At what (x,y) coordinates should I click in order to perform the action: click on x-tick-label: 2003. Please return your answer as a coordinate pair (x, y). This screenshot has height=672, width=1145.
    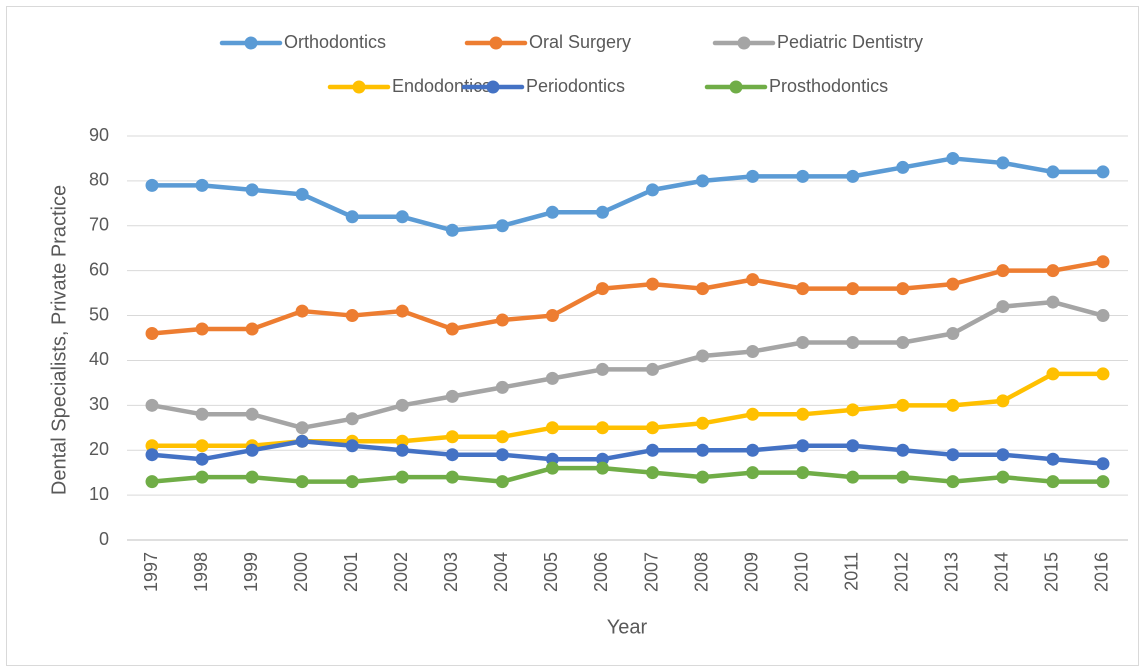
    Looking at the image, I should click on (451, 572).